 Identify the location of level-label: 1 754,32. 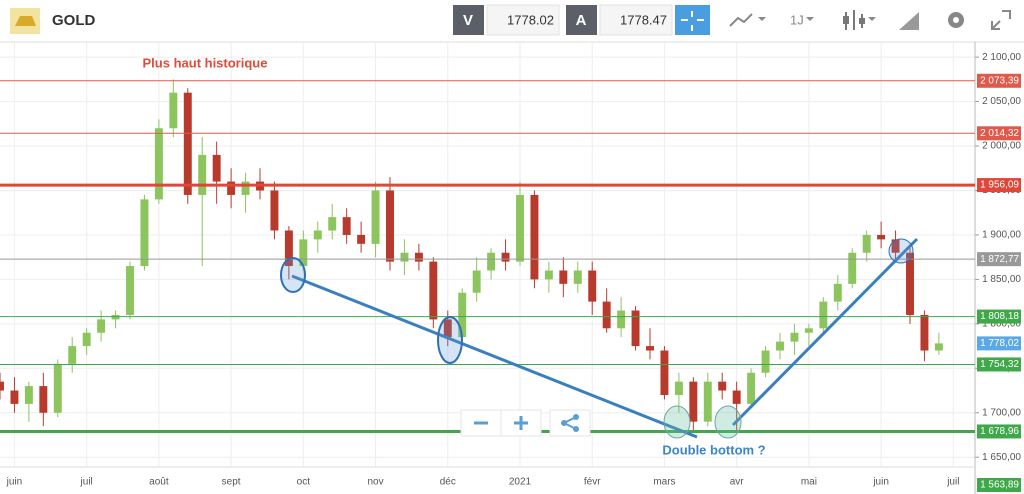
(999, 364).